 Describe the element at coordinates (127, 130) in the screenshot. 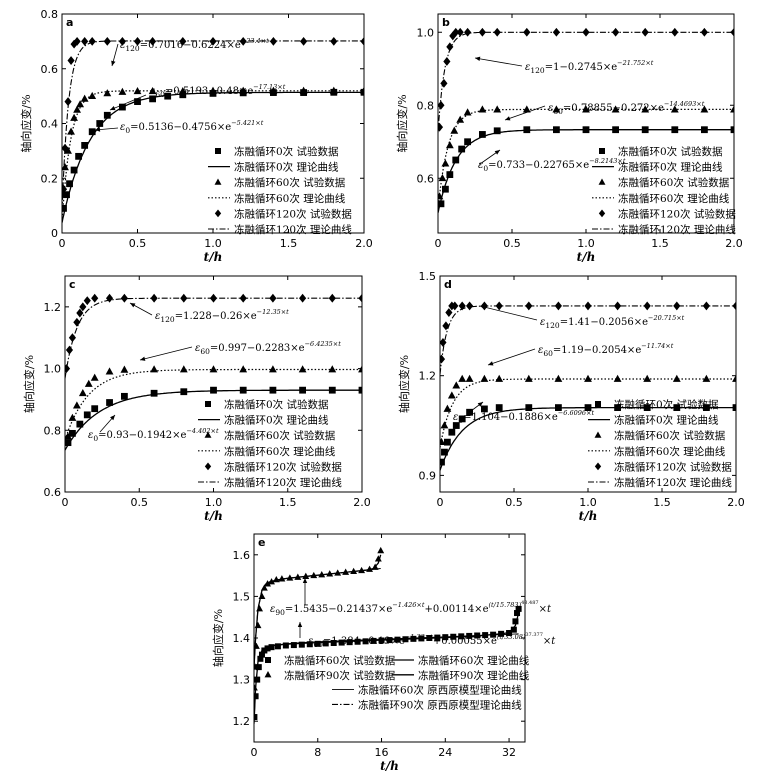

I see `eq-subscript: 0` at that location.